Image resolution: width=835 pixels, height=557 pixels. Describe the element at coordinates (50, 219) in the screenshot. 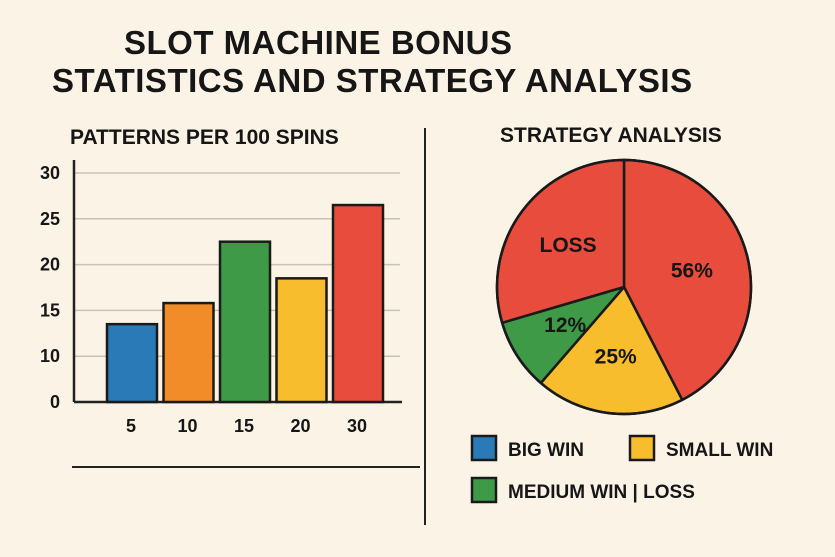

I see `y-tick-label: 25` at that location.